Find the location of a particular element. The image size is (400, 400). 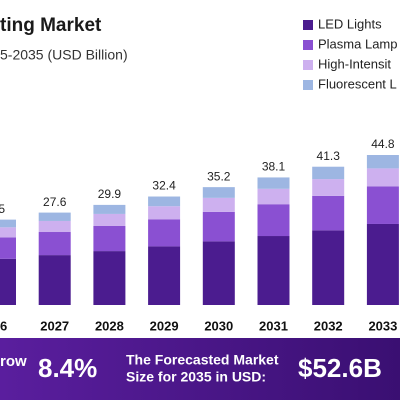

forecast-value: $52.6B is located at coordinates (340, 368).